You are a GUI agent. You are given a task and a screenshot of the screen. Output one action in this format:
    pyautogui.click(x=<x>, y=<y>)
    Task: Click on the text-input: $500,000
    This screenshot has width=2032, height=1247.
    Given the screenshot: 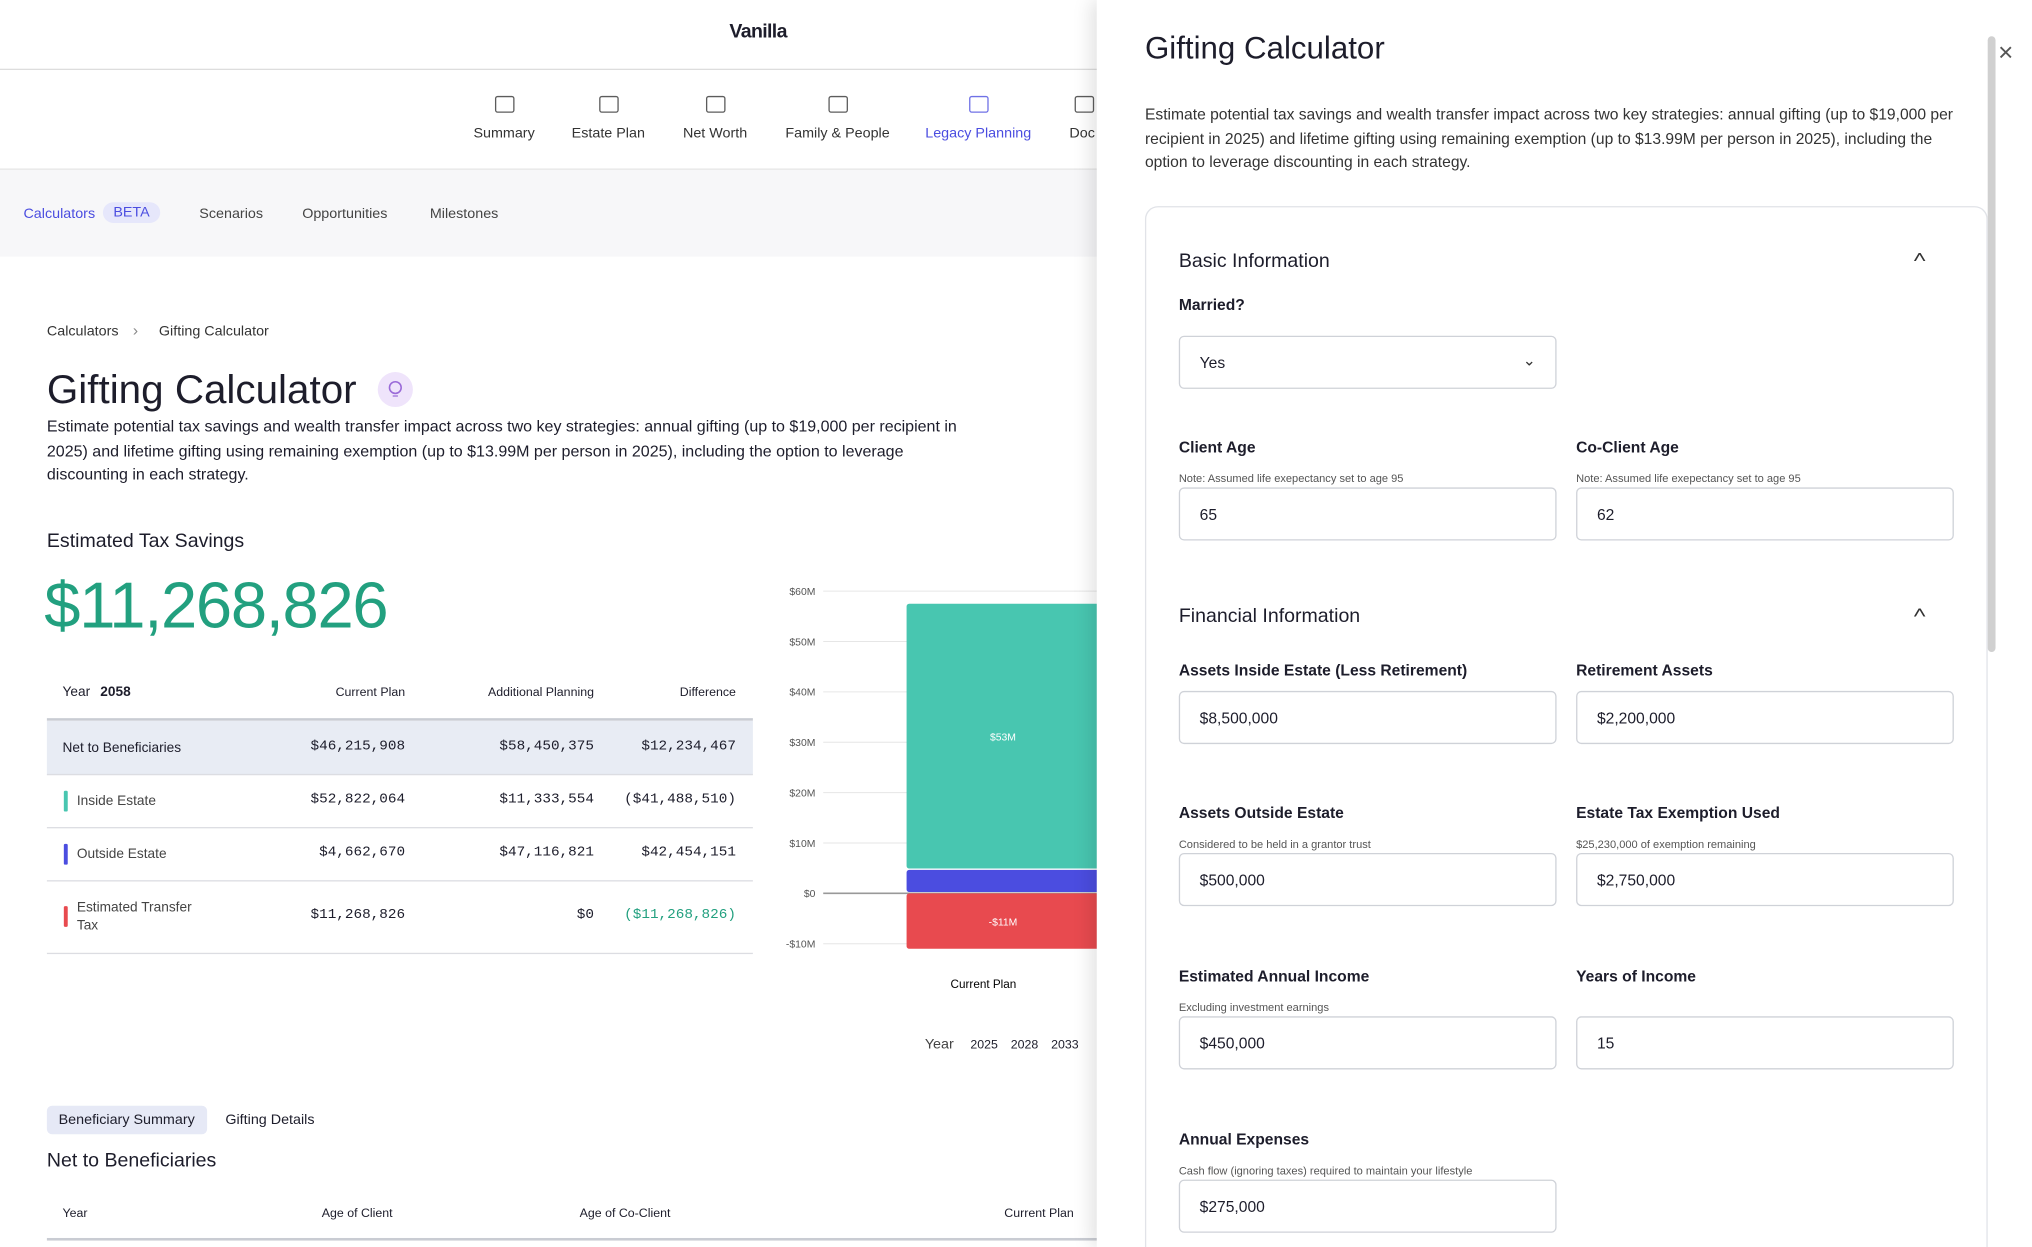 What is the action you would take?
    pyautogui.click(x=1367, y=879)
    